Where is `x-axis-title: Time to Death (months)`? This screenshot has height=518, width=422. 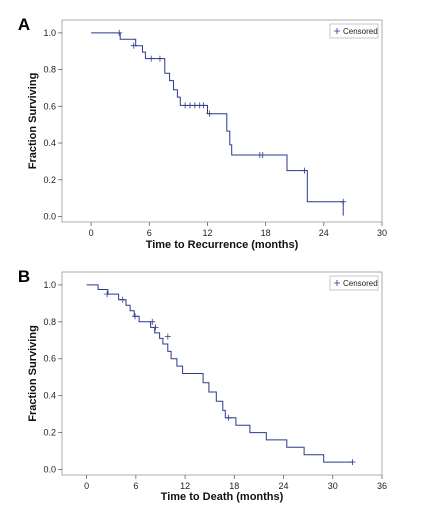
x-axis-title: Time to Death (months) is located at coordinates (222, 497).